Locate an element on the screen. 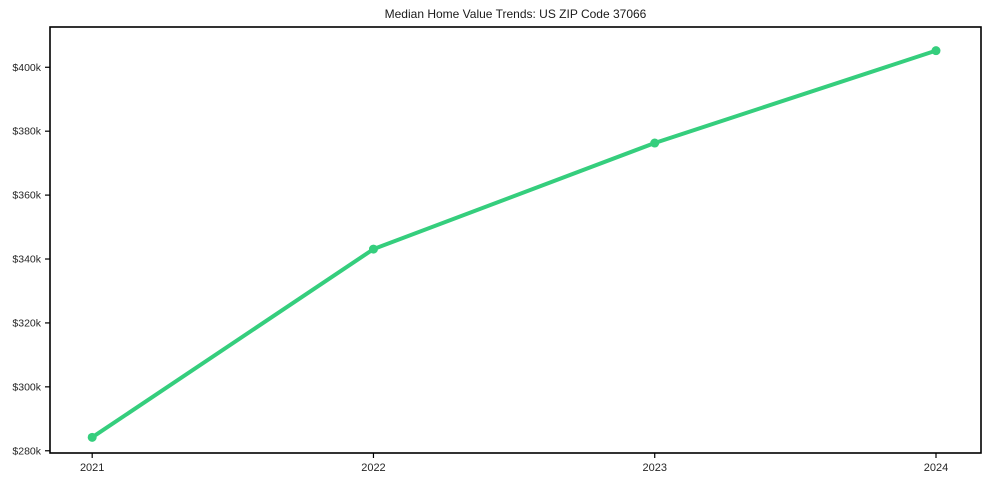 Image resolution: width=990 pixels, height=490 pixels. x-tick-label: 2021 is located at coordinates (92, 468).